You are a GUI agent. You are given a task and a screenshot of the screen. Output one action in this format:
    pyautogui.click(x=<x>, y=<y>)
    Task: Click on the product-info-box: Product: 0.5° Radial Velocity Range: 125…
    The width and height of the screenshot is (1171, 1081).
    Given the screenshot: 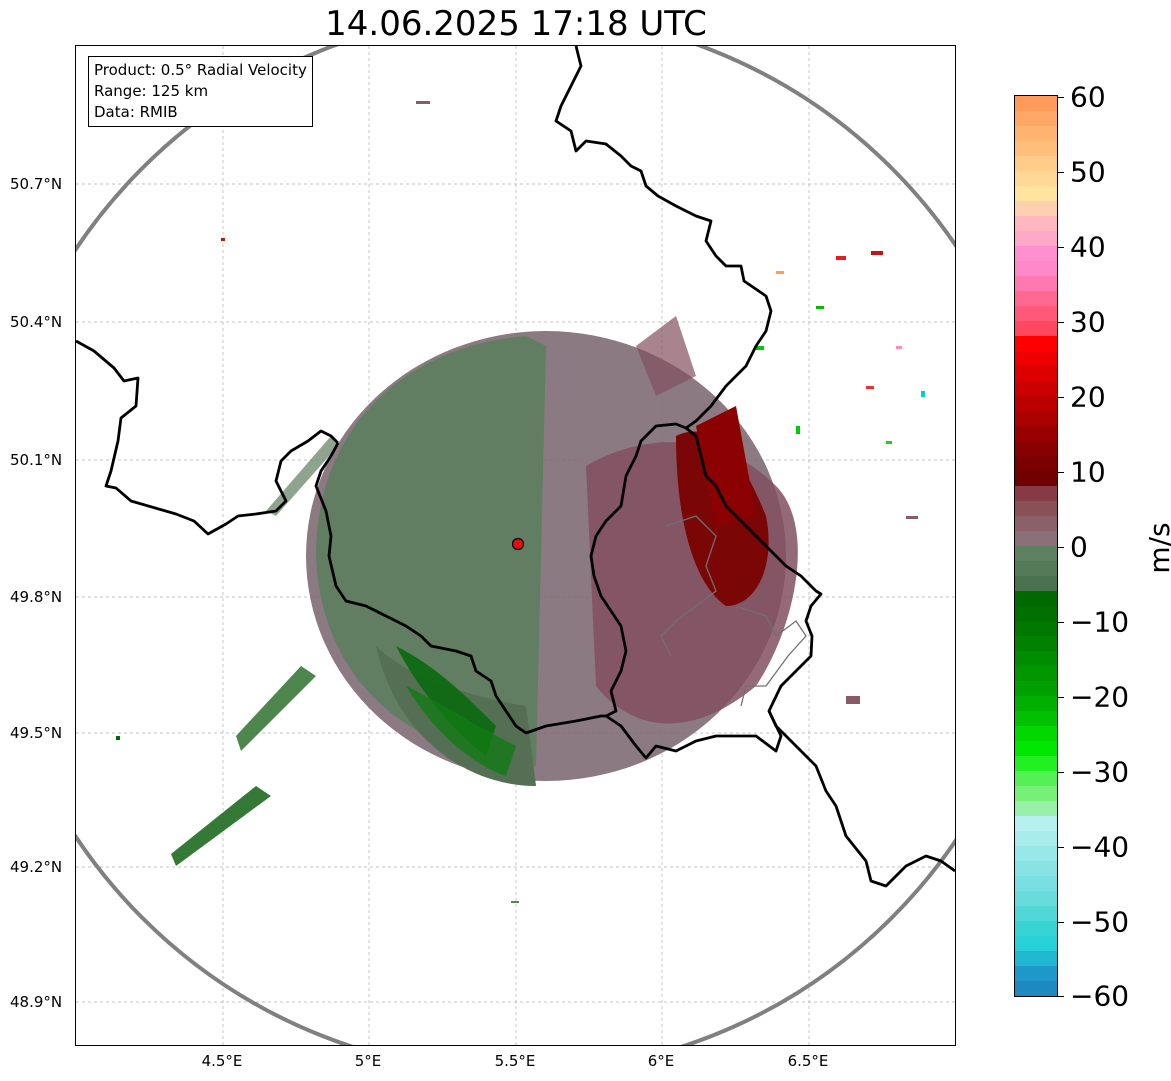 What is the action you would take?
    pyautogui.click(x=200, y=91)
    